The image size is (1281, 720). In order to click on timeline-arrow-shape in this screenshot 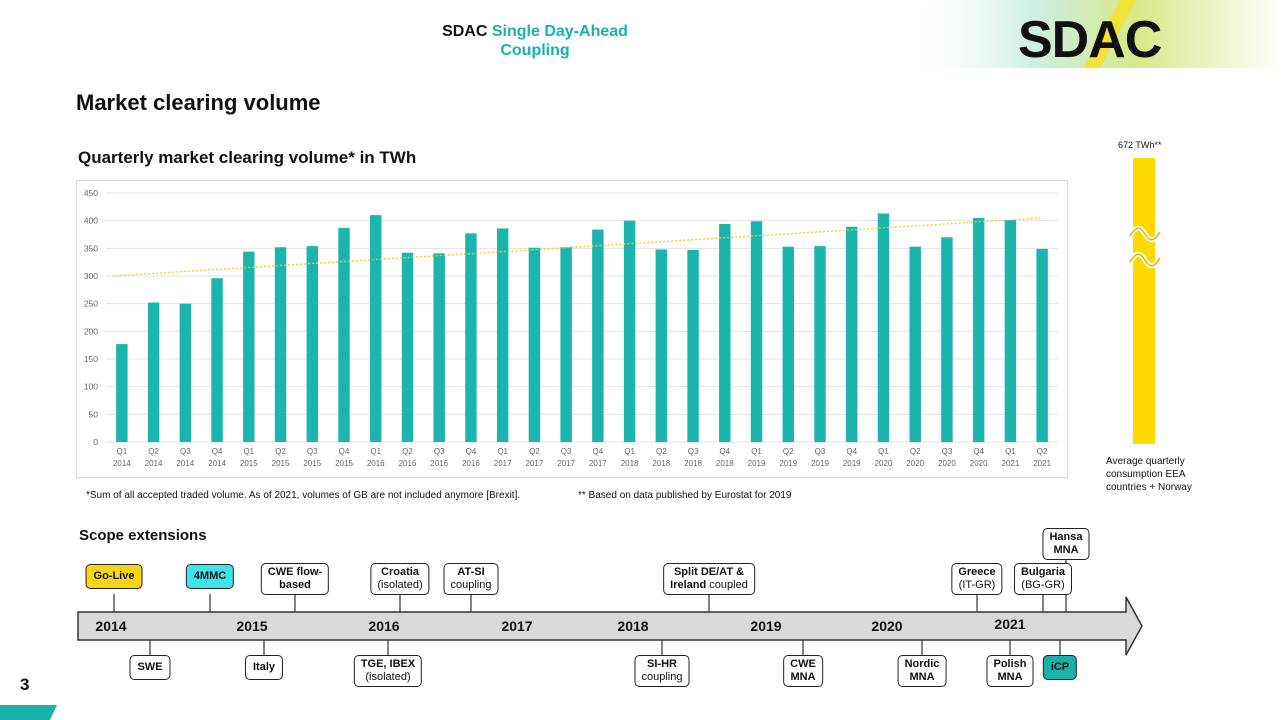, I will do `click(610, 626)`.